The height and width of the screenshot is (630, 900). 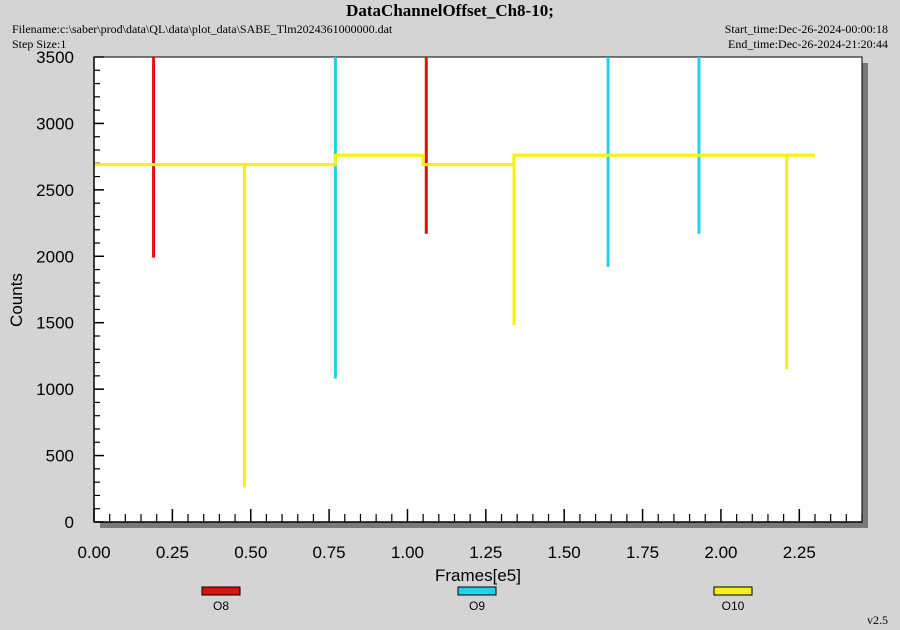 What do you see at coordinates (469, 535) in the screenshot?
I see `x-axis: 0.00 0.25 0.50 0.75 1.00 1.25 1.50 1.75 2.00 2.25` at bounding box center [469, 535].